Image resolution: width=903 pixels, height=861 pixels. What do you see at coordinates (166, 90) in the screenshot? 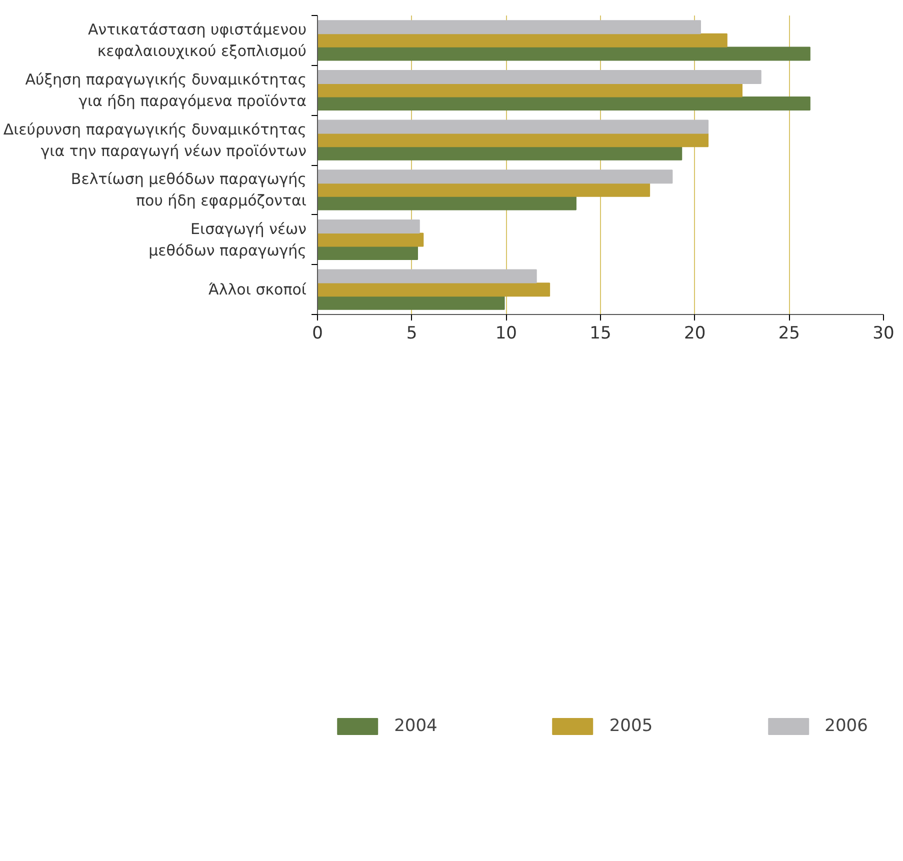
I see `y-tick-label: Αύξηση παραγωγικής δυναμικότητας για ήδη παραγόμενα προϊόντα` at bounding box center [166, 90].